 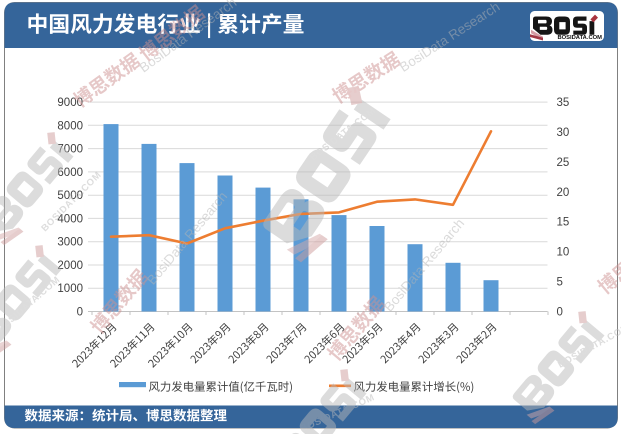 I want to click on svg-text: 15, so click(x=563, y=223).